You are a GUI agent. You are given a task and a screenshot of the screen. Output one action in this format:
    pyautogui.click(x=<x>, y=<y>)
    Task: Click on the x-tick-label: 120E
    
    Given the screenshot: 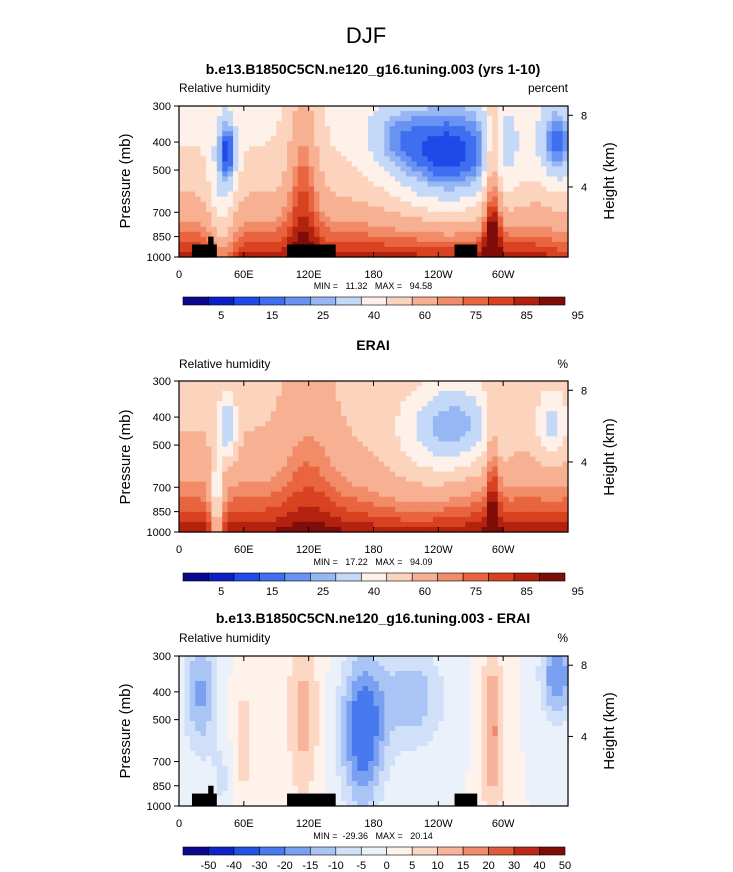 What is the action you would take?
    pyautogui.click(x=309, y=275)
    